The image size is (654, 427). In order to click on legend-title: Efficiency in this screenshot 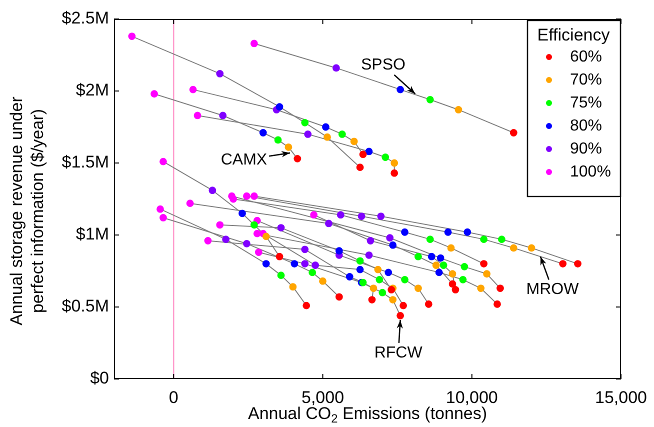, I will do `click(573, 35)`.